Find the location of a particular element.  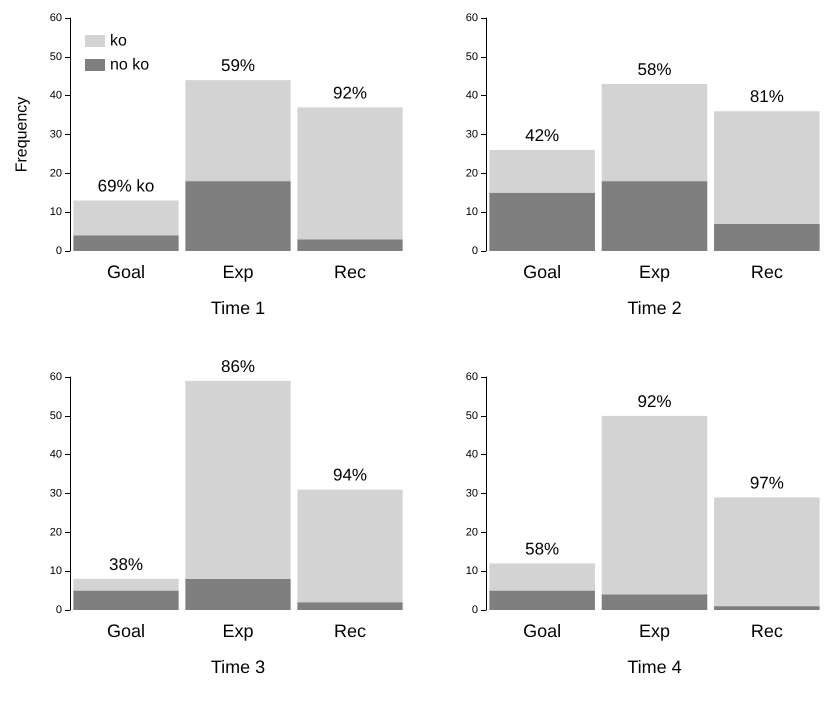

annotation: 69% ko is located at coordinates (126, 186).